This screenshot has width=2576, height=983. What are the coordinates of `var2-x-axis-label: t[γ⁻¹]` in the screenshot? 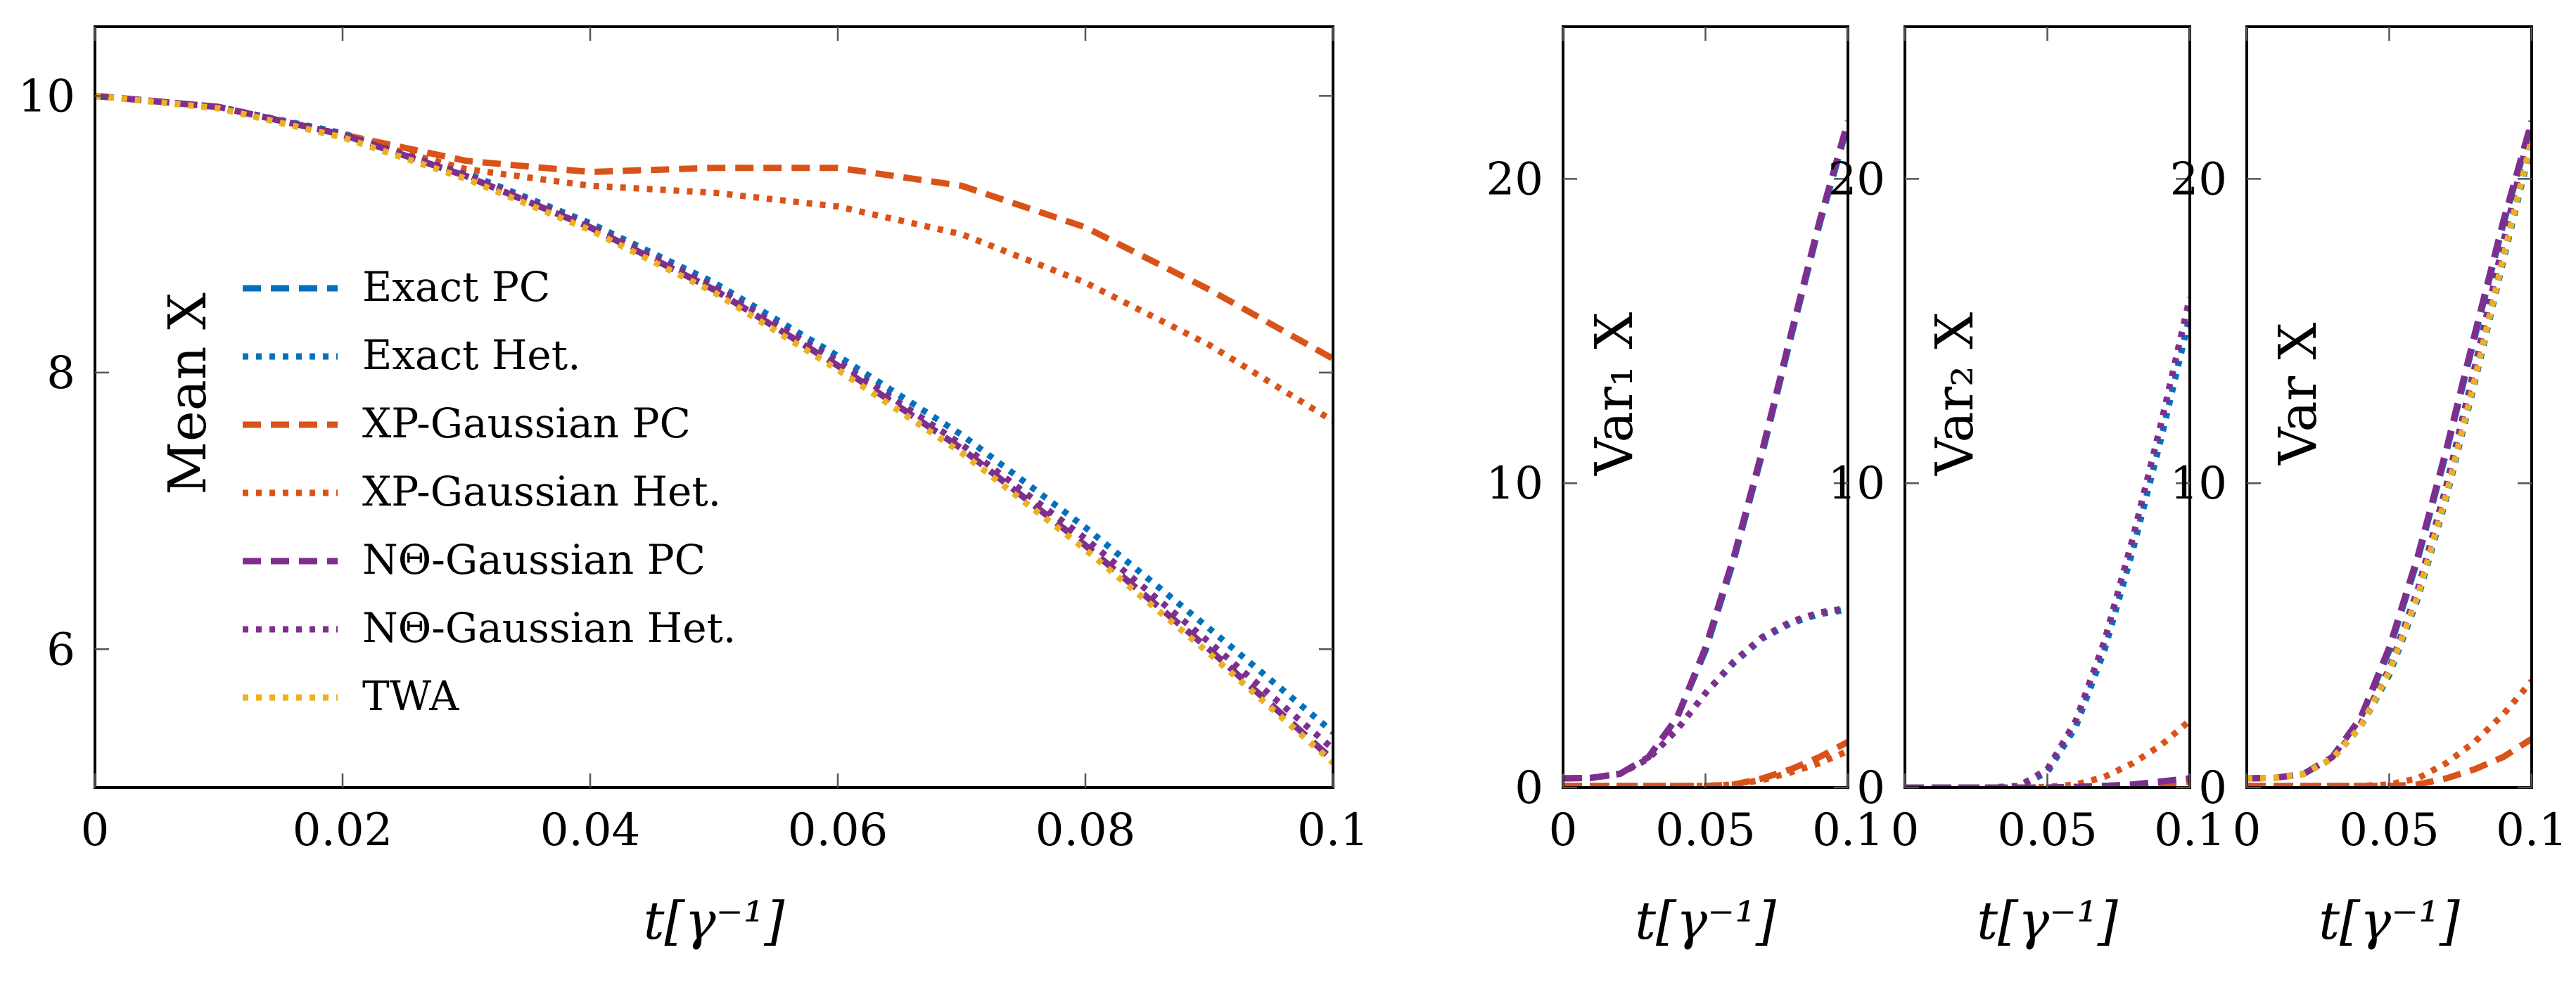 It's located at (2047, 921).